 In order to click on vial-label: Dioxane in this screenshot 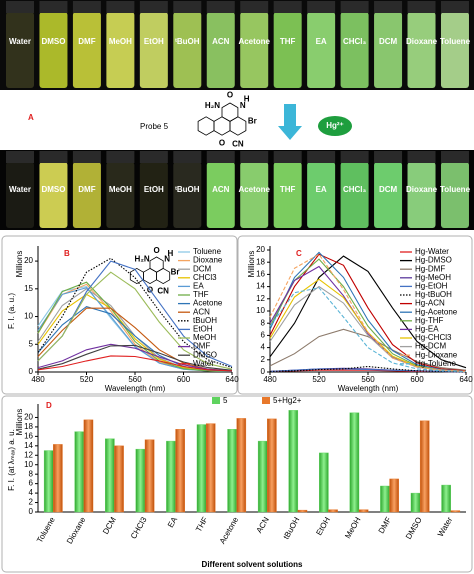, I will do `click(422, 41)`.